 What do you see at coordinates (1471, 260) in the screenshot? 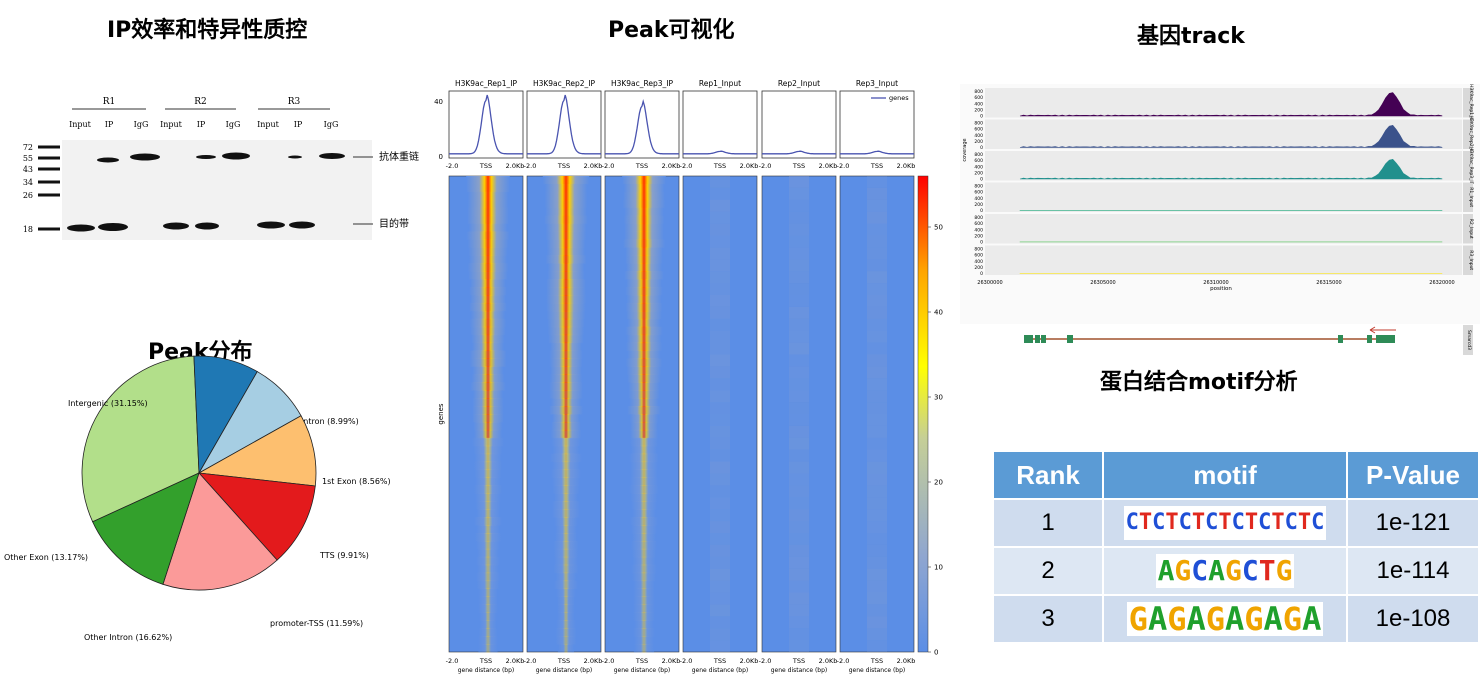
I see `track-name: R3_Input` at bounding box center [1471, 260].